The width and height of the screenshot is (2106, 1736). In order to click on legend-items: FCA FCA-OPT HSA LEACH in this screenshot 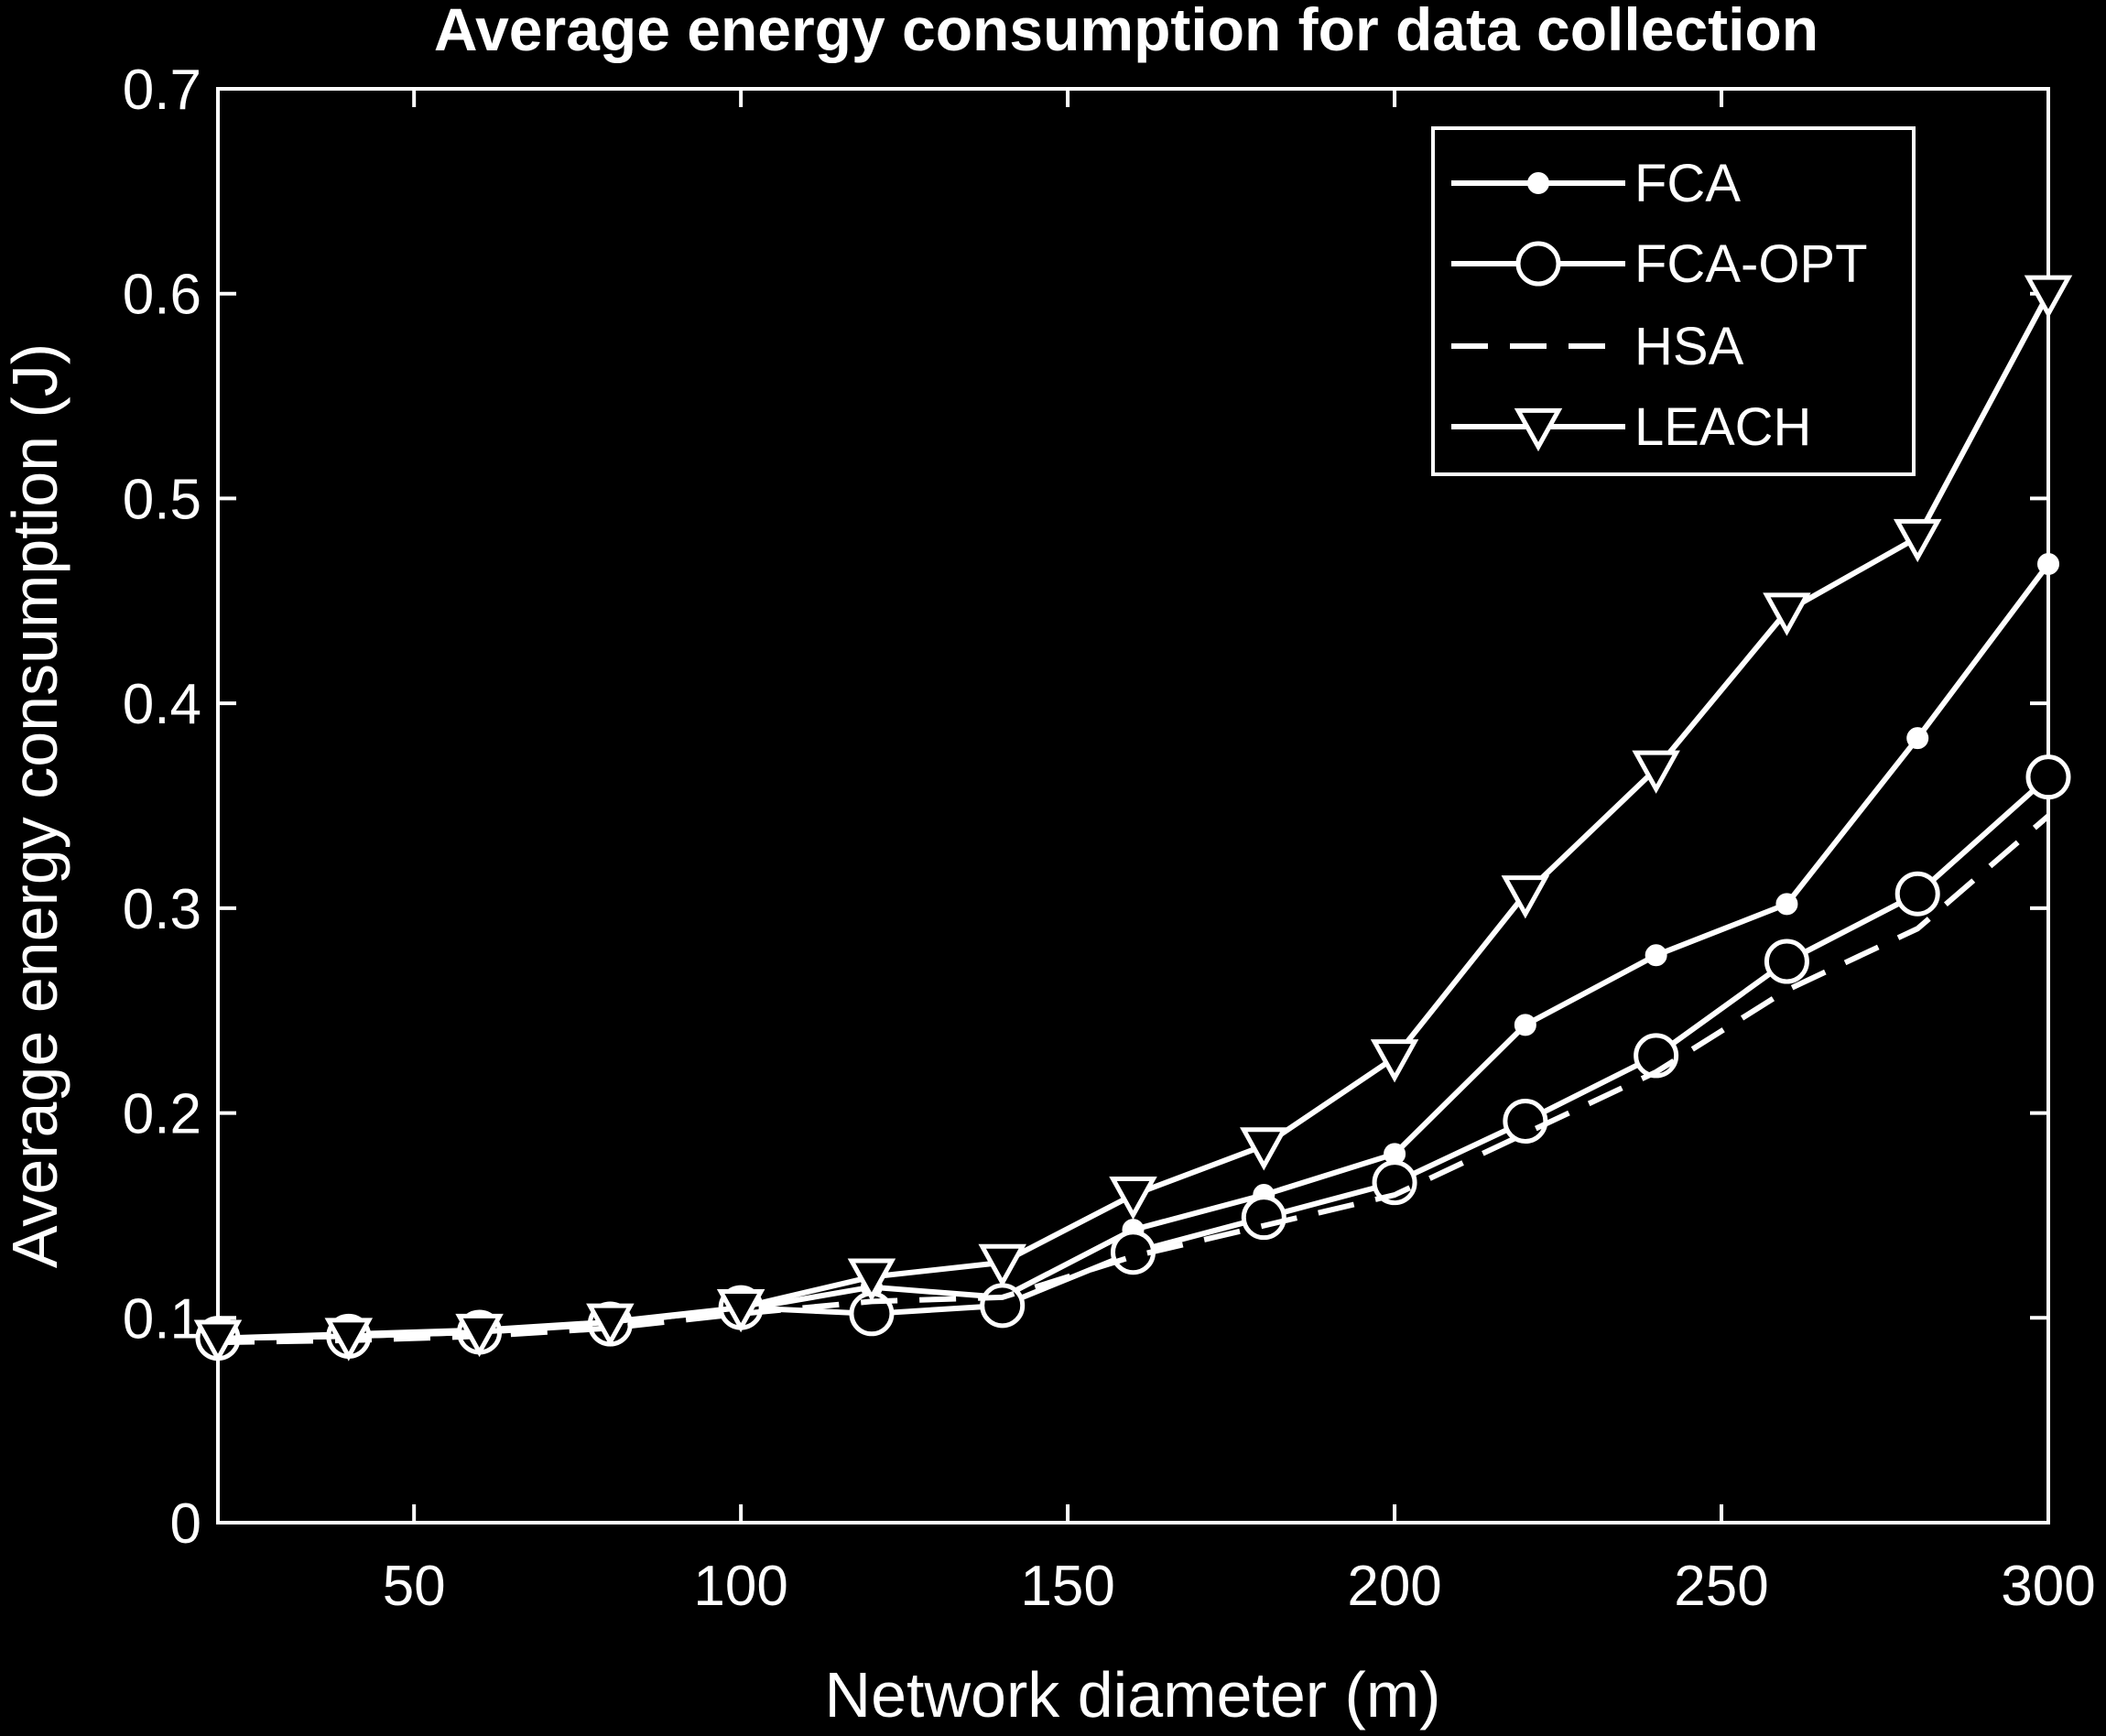, I will do `click(1659, 305)`.